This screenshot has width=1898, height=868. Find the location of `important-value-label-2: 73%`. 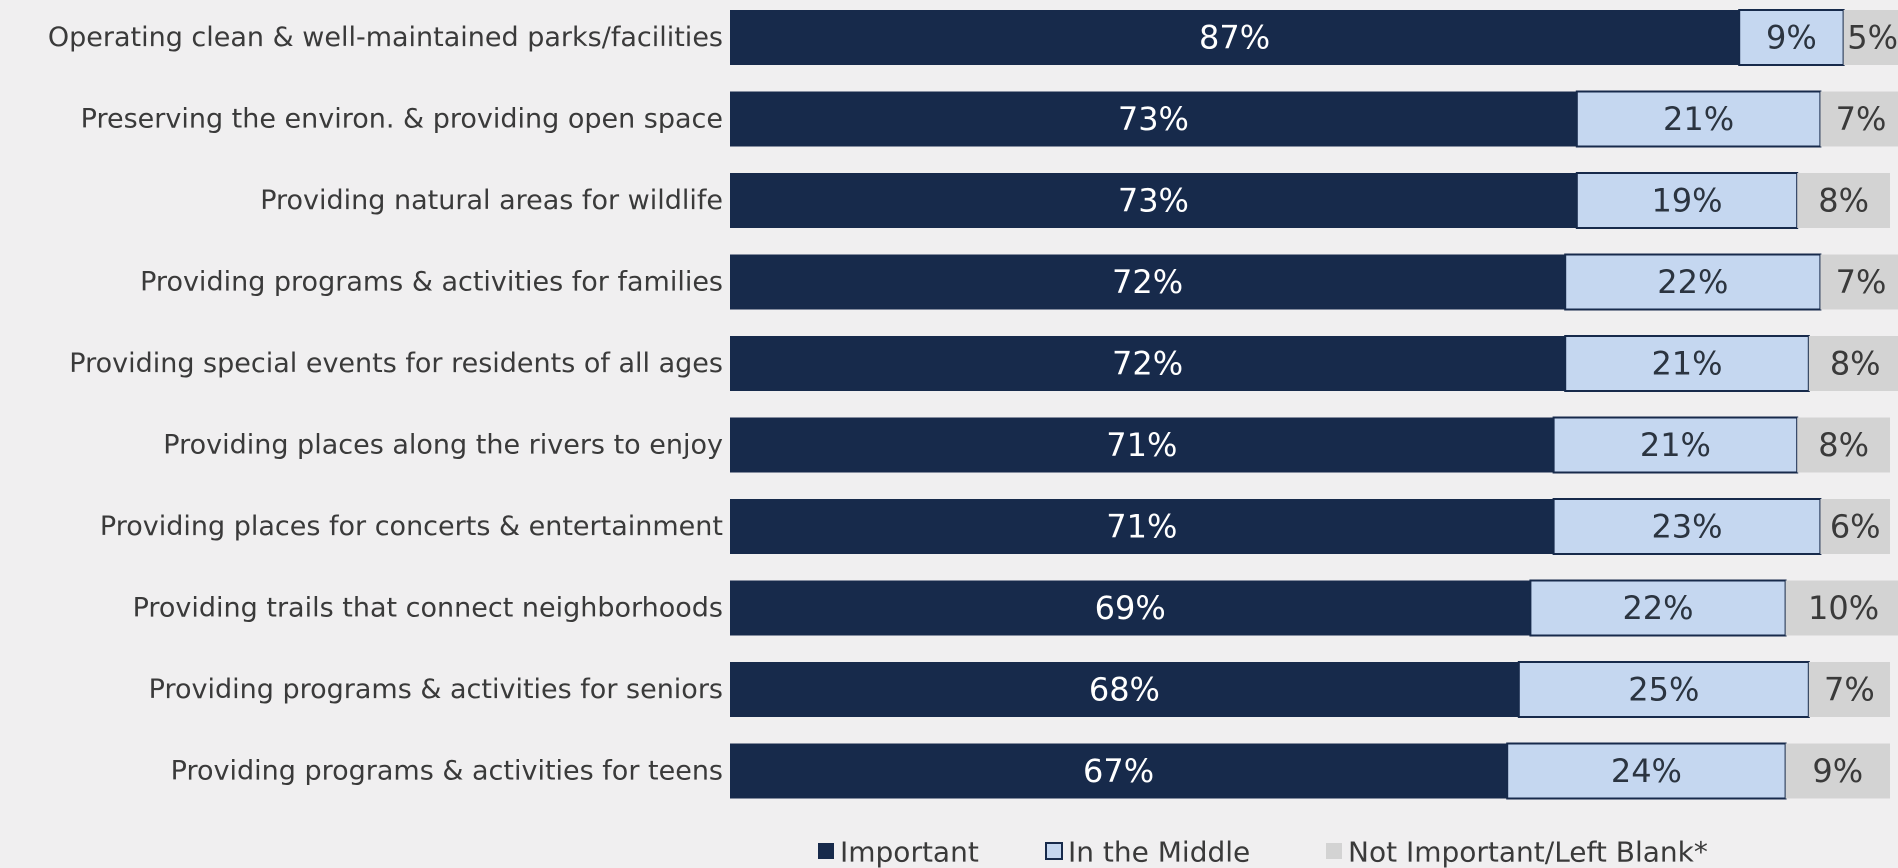

important-value-label-2: 73% is located at coordinates (1153, 119).